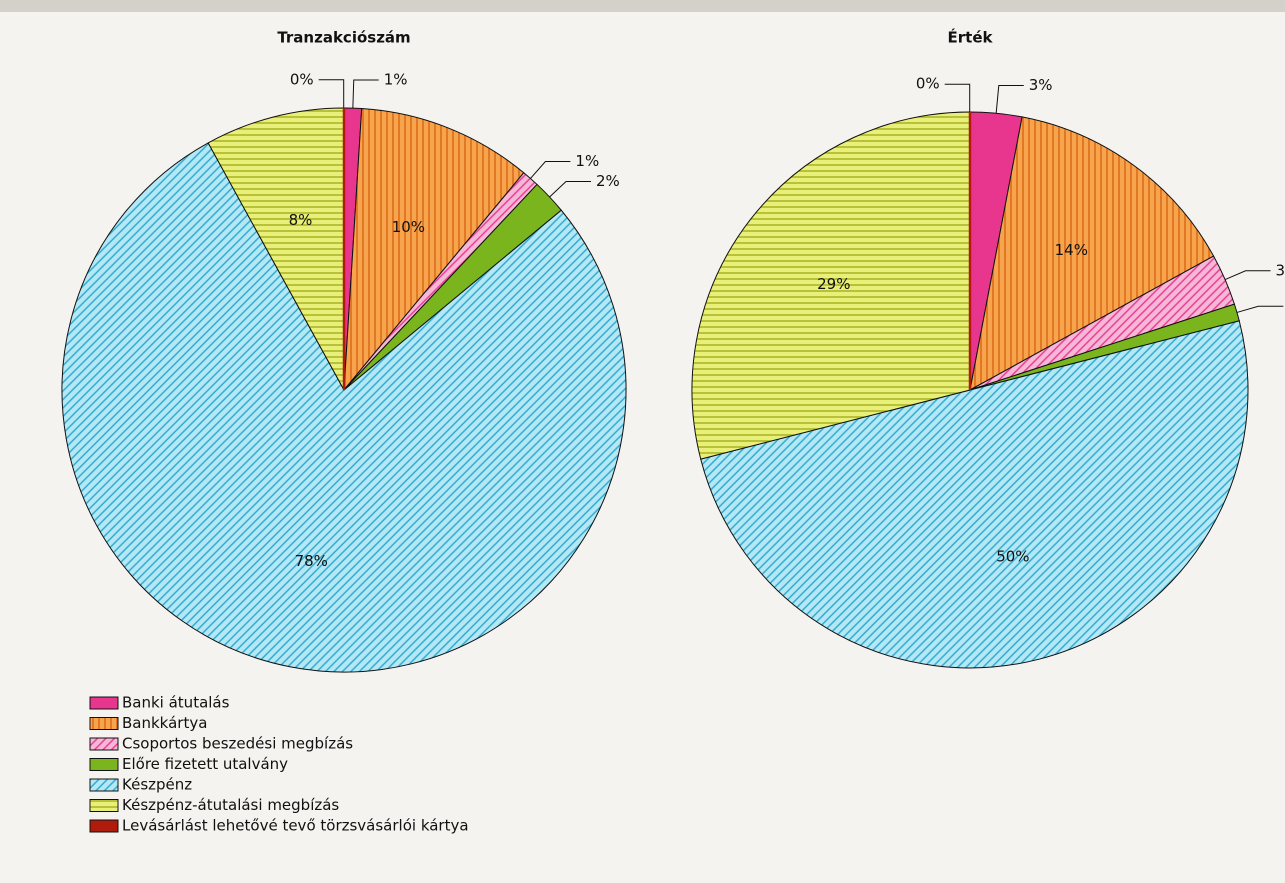 The width and height of the screenshot is (1285, 883). Describe the element at coordinates (833, 284) in the screenshot. I see `data-label: 29%` at that location.